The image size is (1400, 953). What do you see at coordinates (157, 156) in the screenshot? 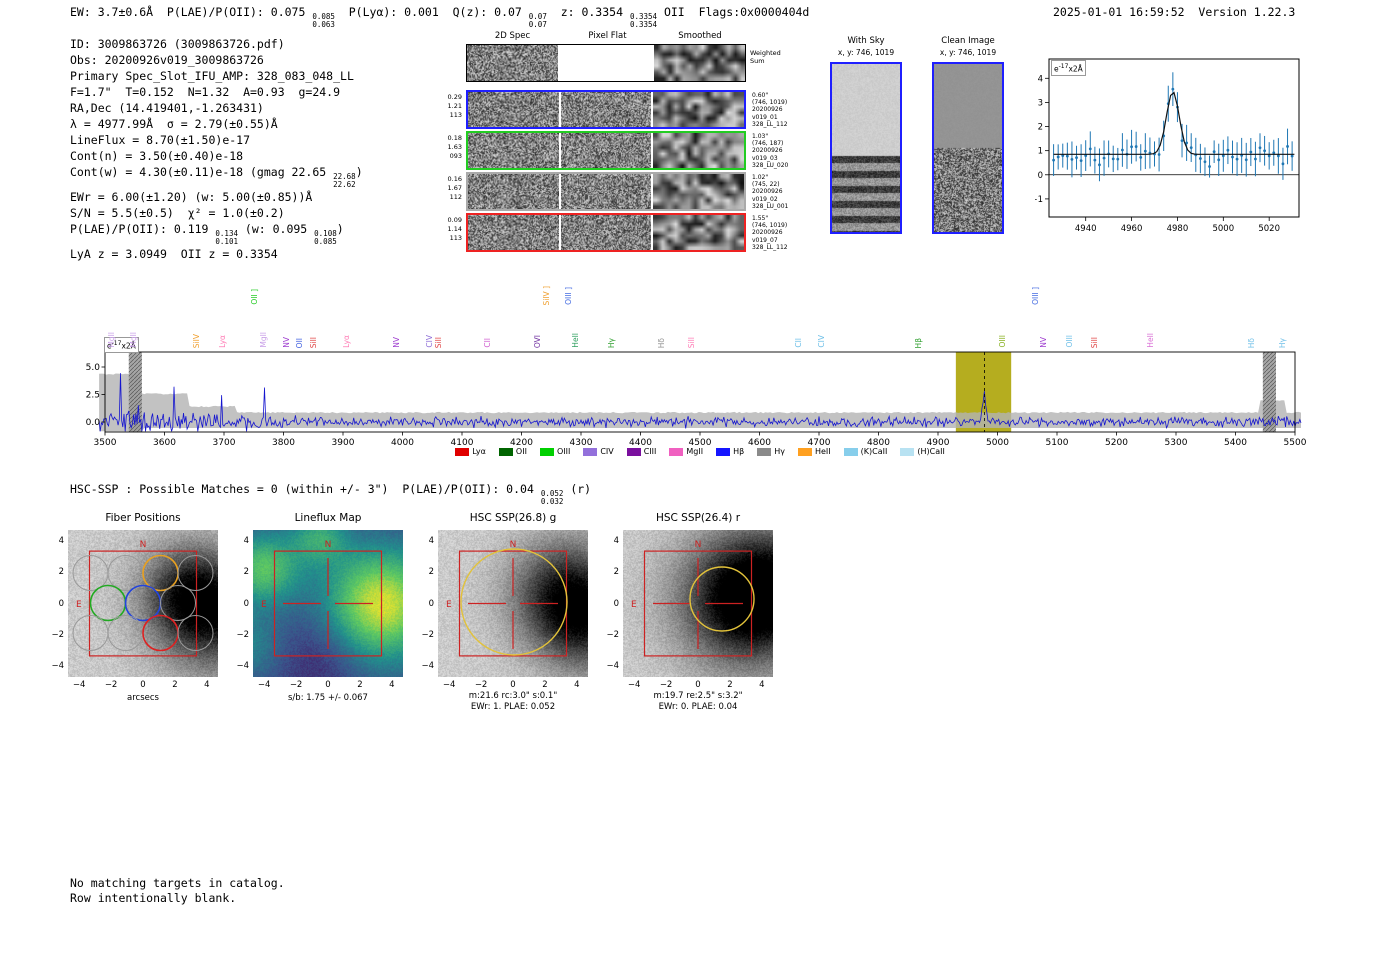
I see `info-line-text: Cont(n) = 3.50(±0.40)e-18` at bounding box center [157, 156].